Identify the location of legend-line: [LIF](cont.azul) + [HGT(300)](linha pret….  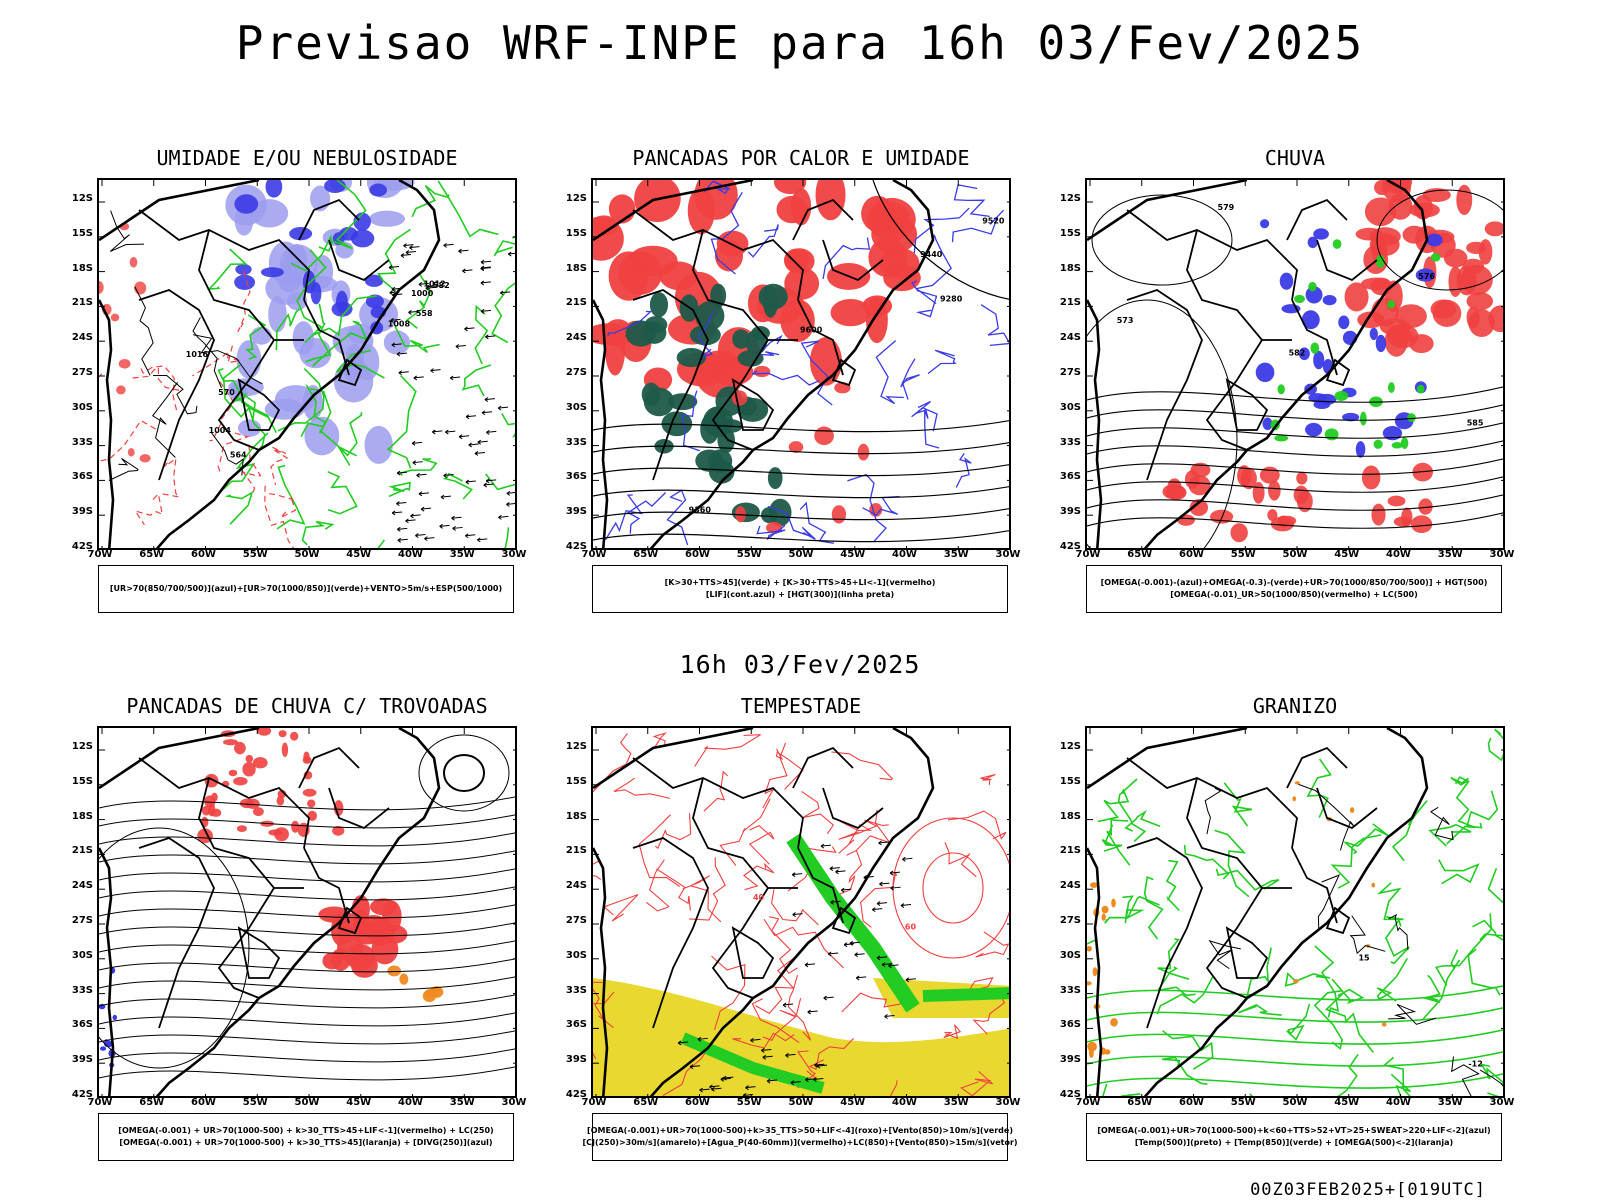
(800, 594).